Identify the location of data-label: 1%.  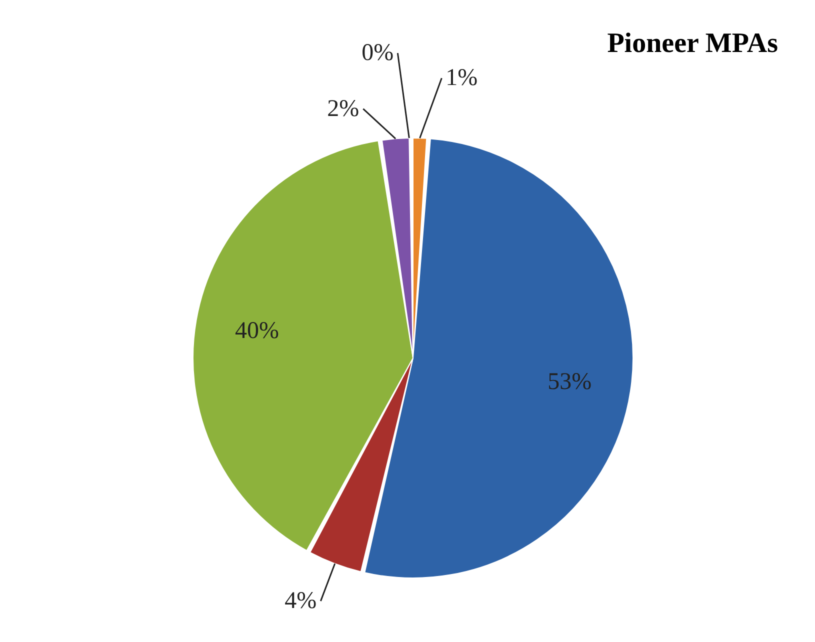
(462, 78).